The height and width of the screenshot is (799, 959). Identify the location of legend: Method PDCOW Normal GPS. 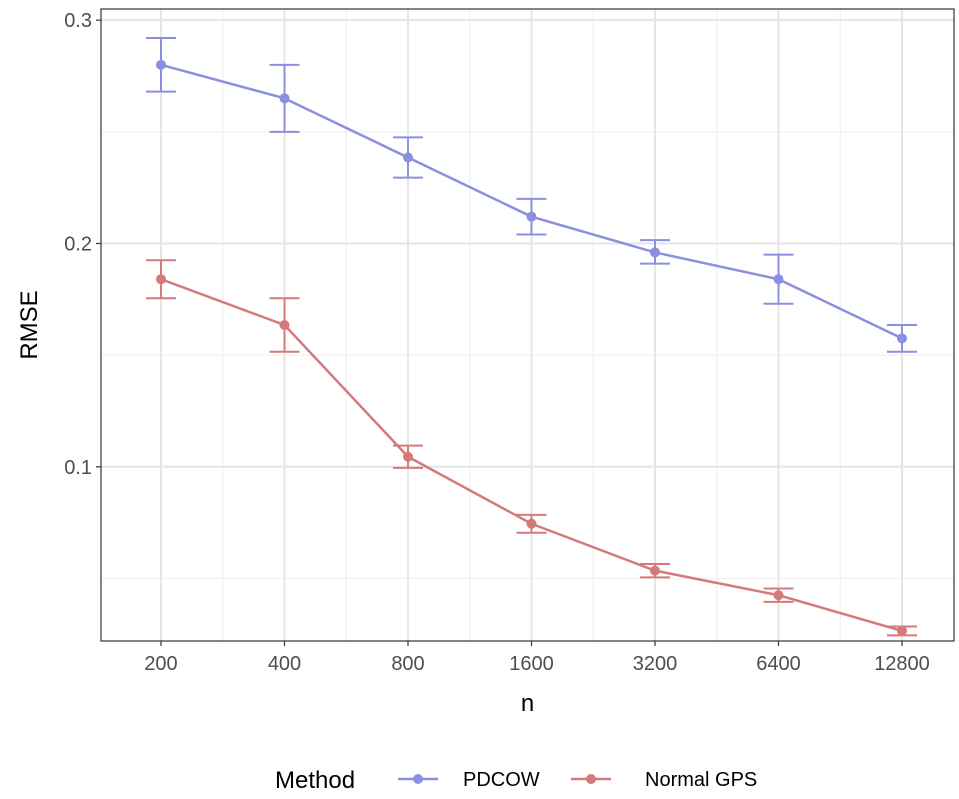
(516, 780).